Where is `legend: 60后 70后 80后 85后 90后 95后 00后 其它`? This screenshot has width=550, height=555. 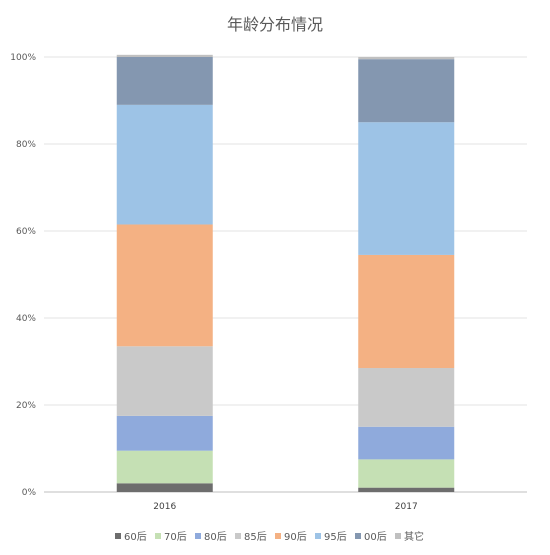
legend: 60后 70后 80后 85后 90后 95后 00后 其它 is located at coordinates (269, 536).